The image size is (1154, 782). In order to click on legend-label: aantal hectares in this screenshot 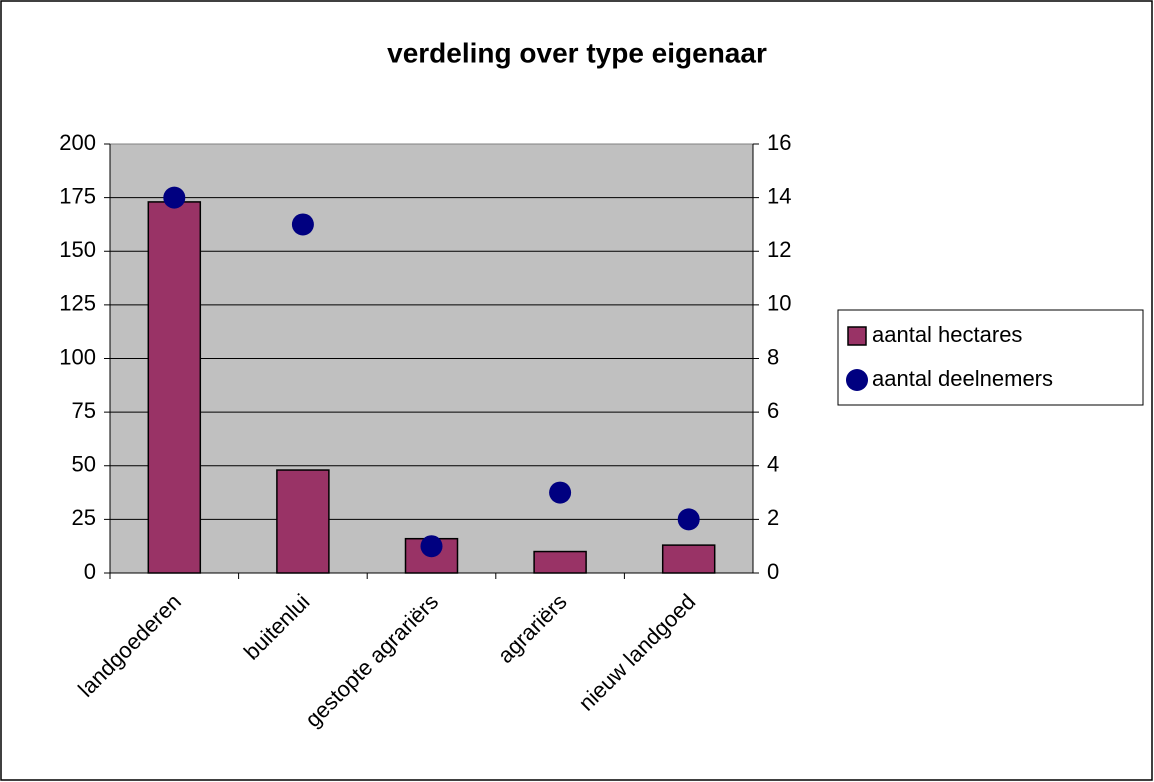, I will do `click(947, 334)`.